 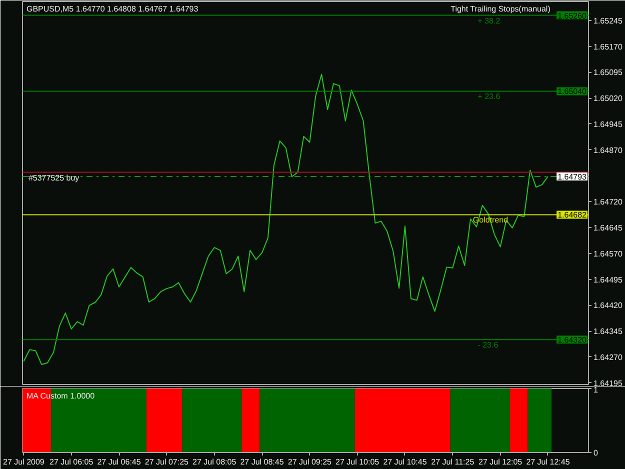 What do you see at coordinates (573, 177) in the screenshot?
I see `ref-line-label: 1.64793` at bounding box center [573, 177].